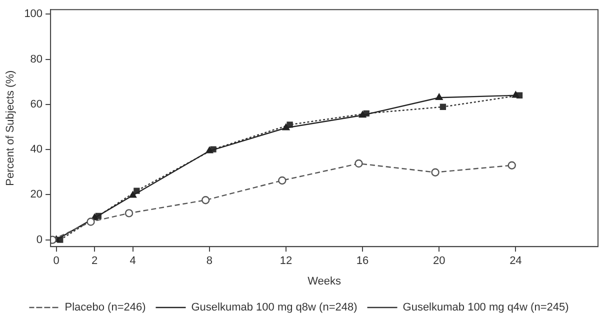 The width and height of the screenshot is (606, 323). Describe the element at coordinates (133, 261) in the screenshot. I see `x-tick-label: 4` at that location.